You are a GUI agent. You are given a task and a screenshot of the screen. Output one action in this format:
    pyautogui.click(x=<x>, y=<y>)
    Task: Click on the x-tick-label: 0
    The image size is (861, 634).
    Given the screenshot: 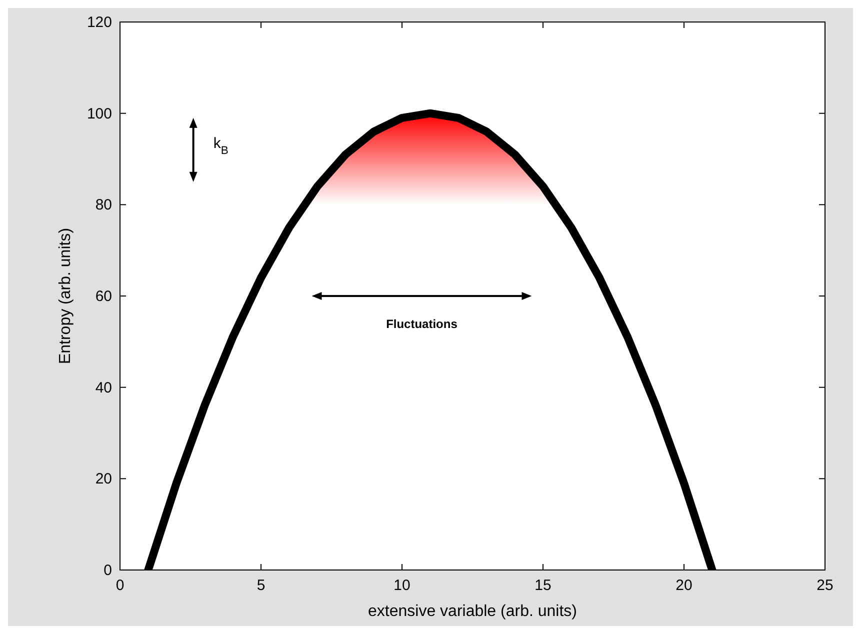 What is the action you would take?
    pyautogui.click(x=120, y=585)
    